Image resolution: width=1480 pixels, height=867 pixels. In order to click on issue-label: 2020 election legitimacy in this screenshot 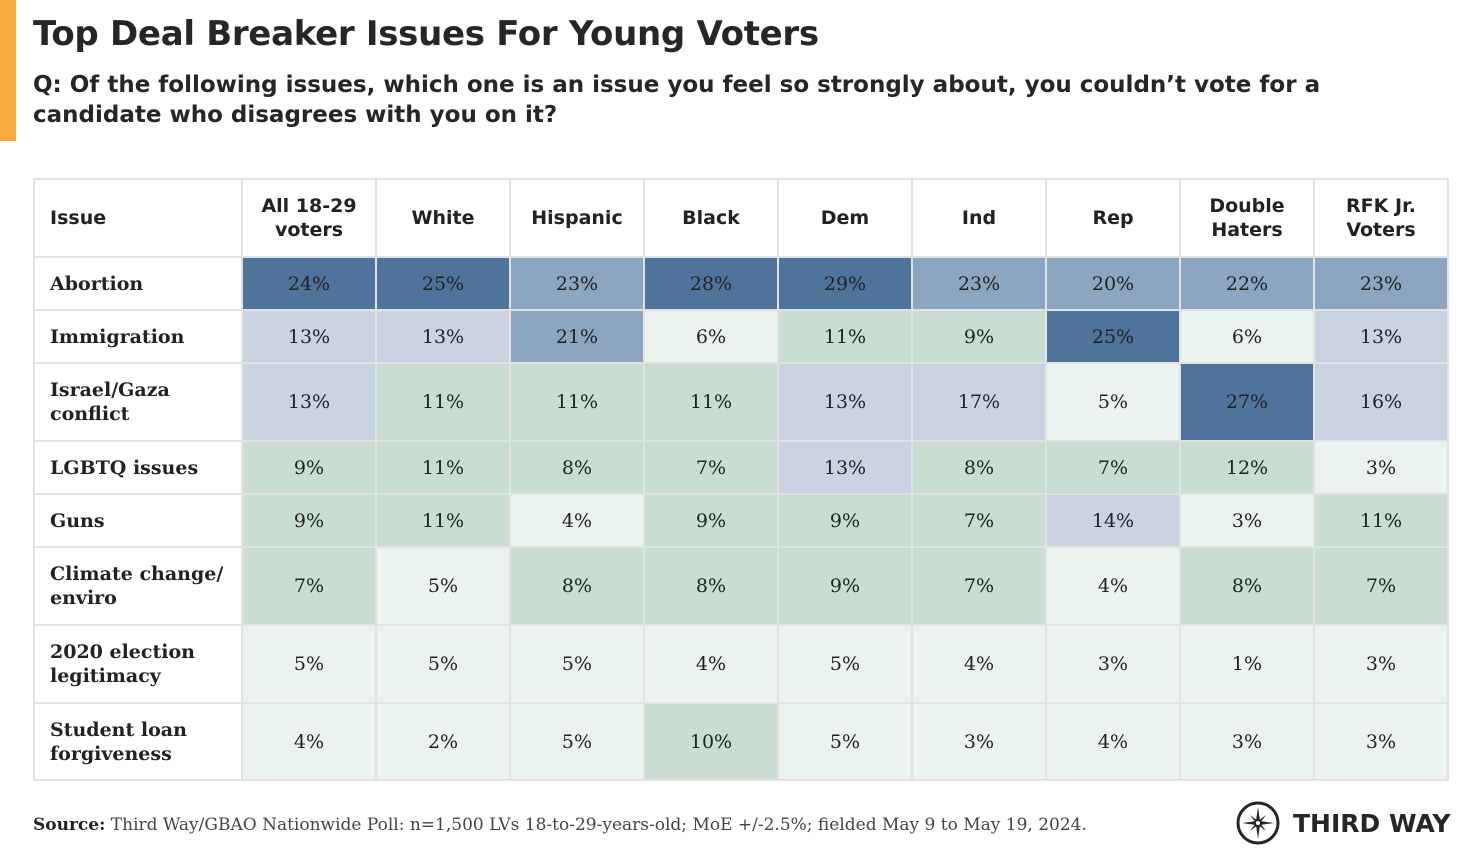, I will do `click(138, 664)`.